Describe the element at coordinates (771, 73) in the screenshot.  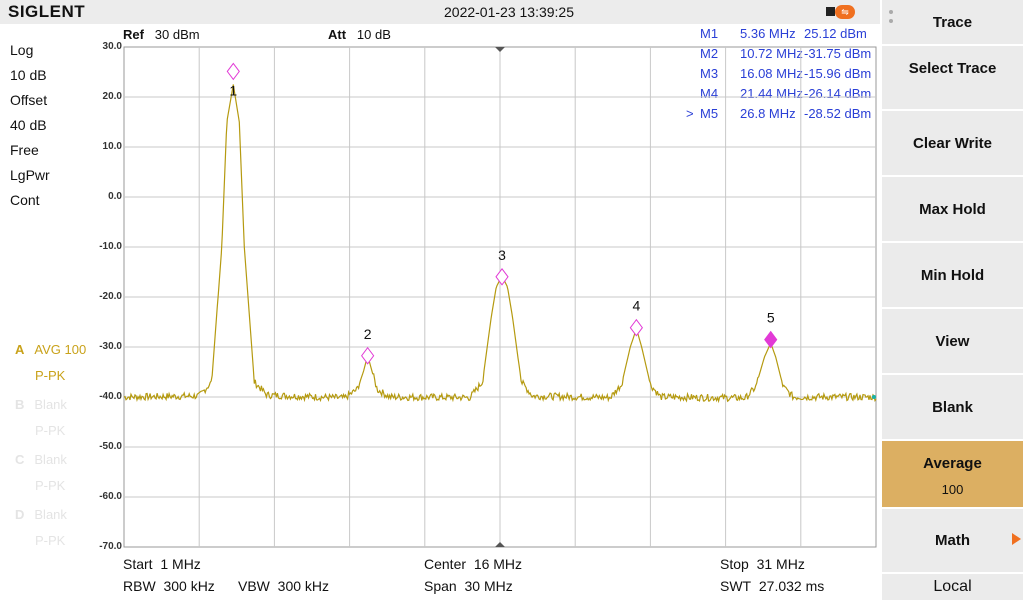
I see `marker-freq: 16.08 MHz` at that location.